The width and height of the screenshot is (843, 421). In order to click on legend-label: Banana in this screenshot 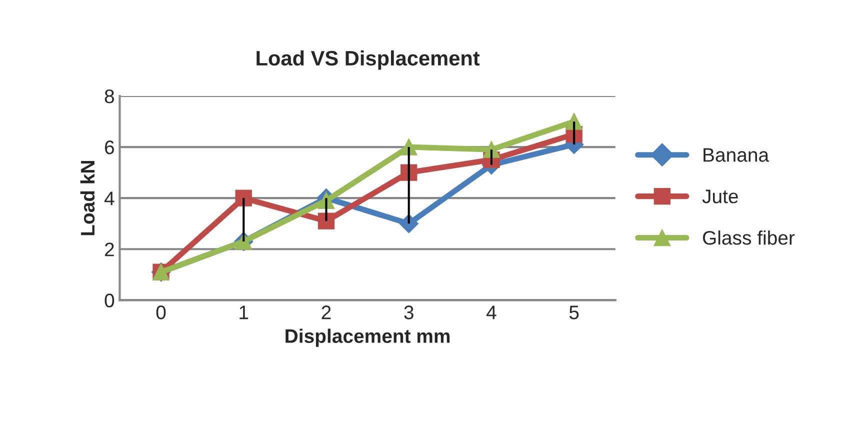, I will do `click(737, 155)`.